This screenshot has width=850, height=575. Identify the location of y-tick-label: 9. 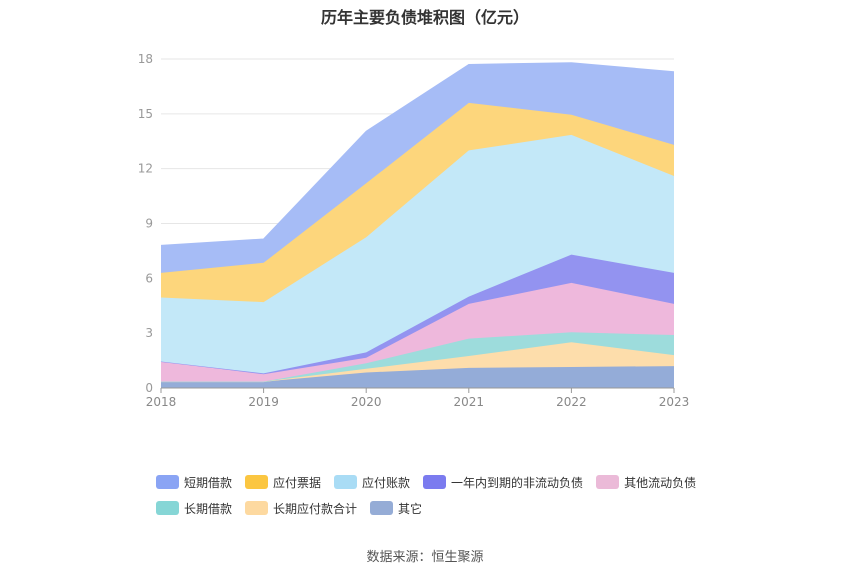
(149, 224).